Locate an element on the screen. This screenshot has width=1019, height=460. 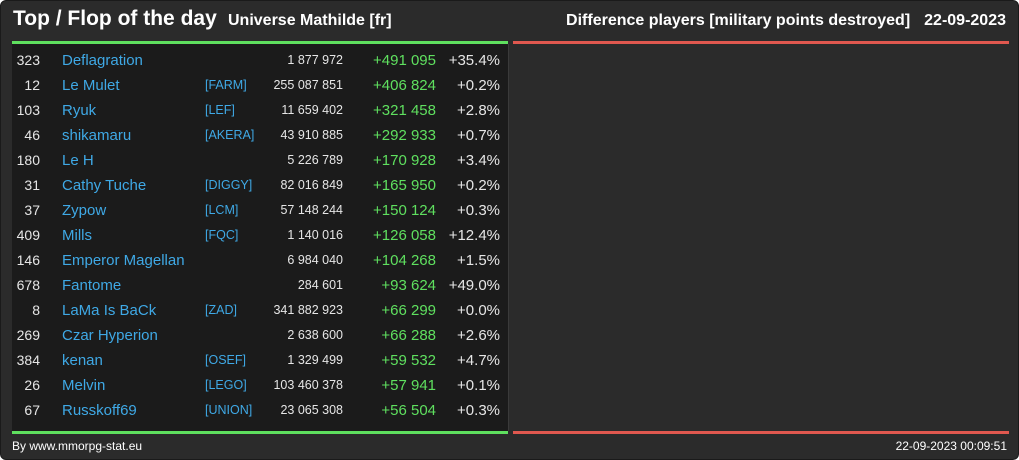
points-difference: +150 124 is located at coordinates (404, 210).